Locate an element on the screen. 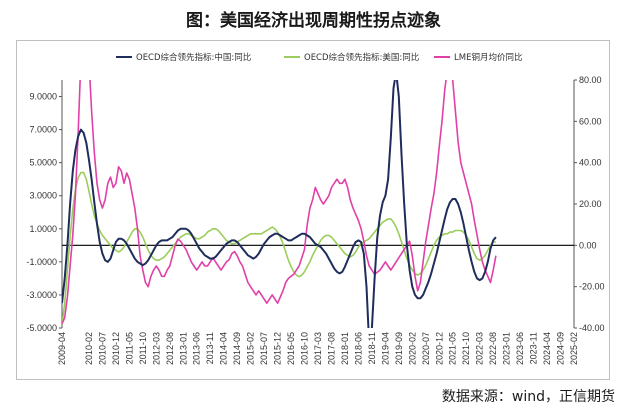 The height and width of the screenshot is (416, 627). x-tick-label: 2018-01 is located at coordinates (345, 348).